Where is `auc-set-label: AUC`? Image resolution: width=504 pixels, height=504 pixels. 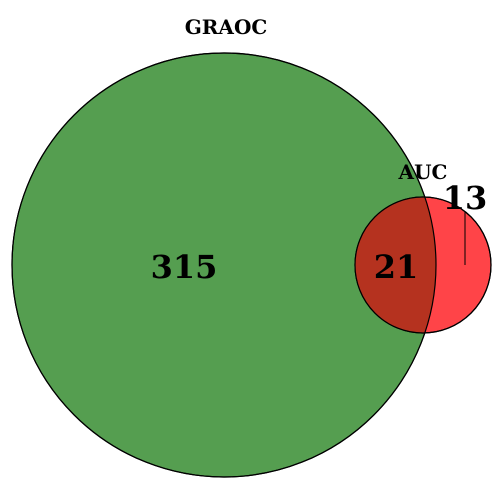
auc-set-label: AUC is located at coordinates (423, 172).